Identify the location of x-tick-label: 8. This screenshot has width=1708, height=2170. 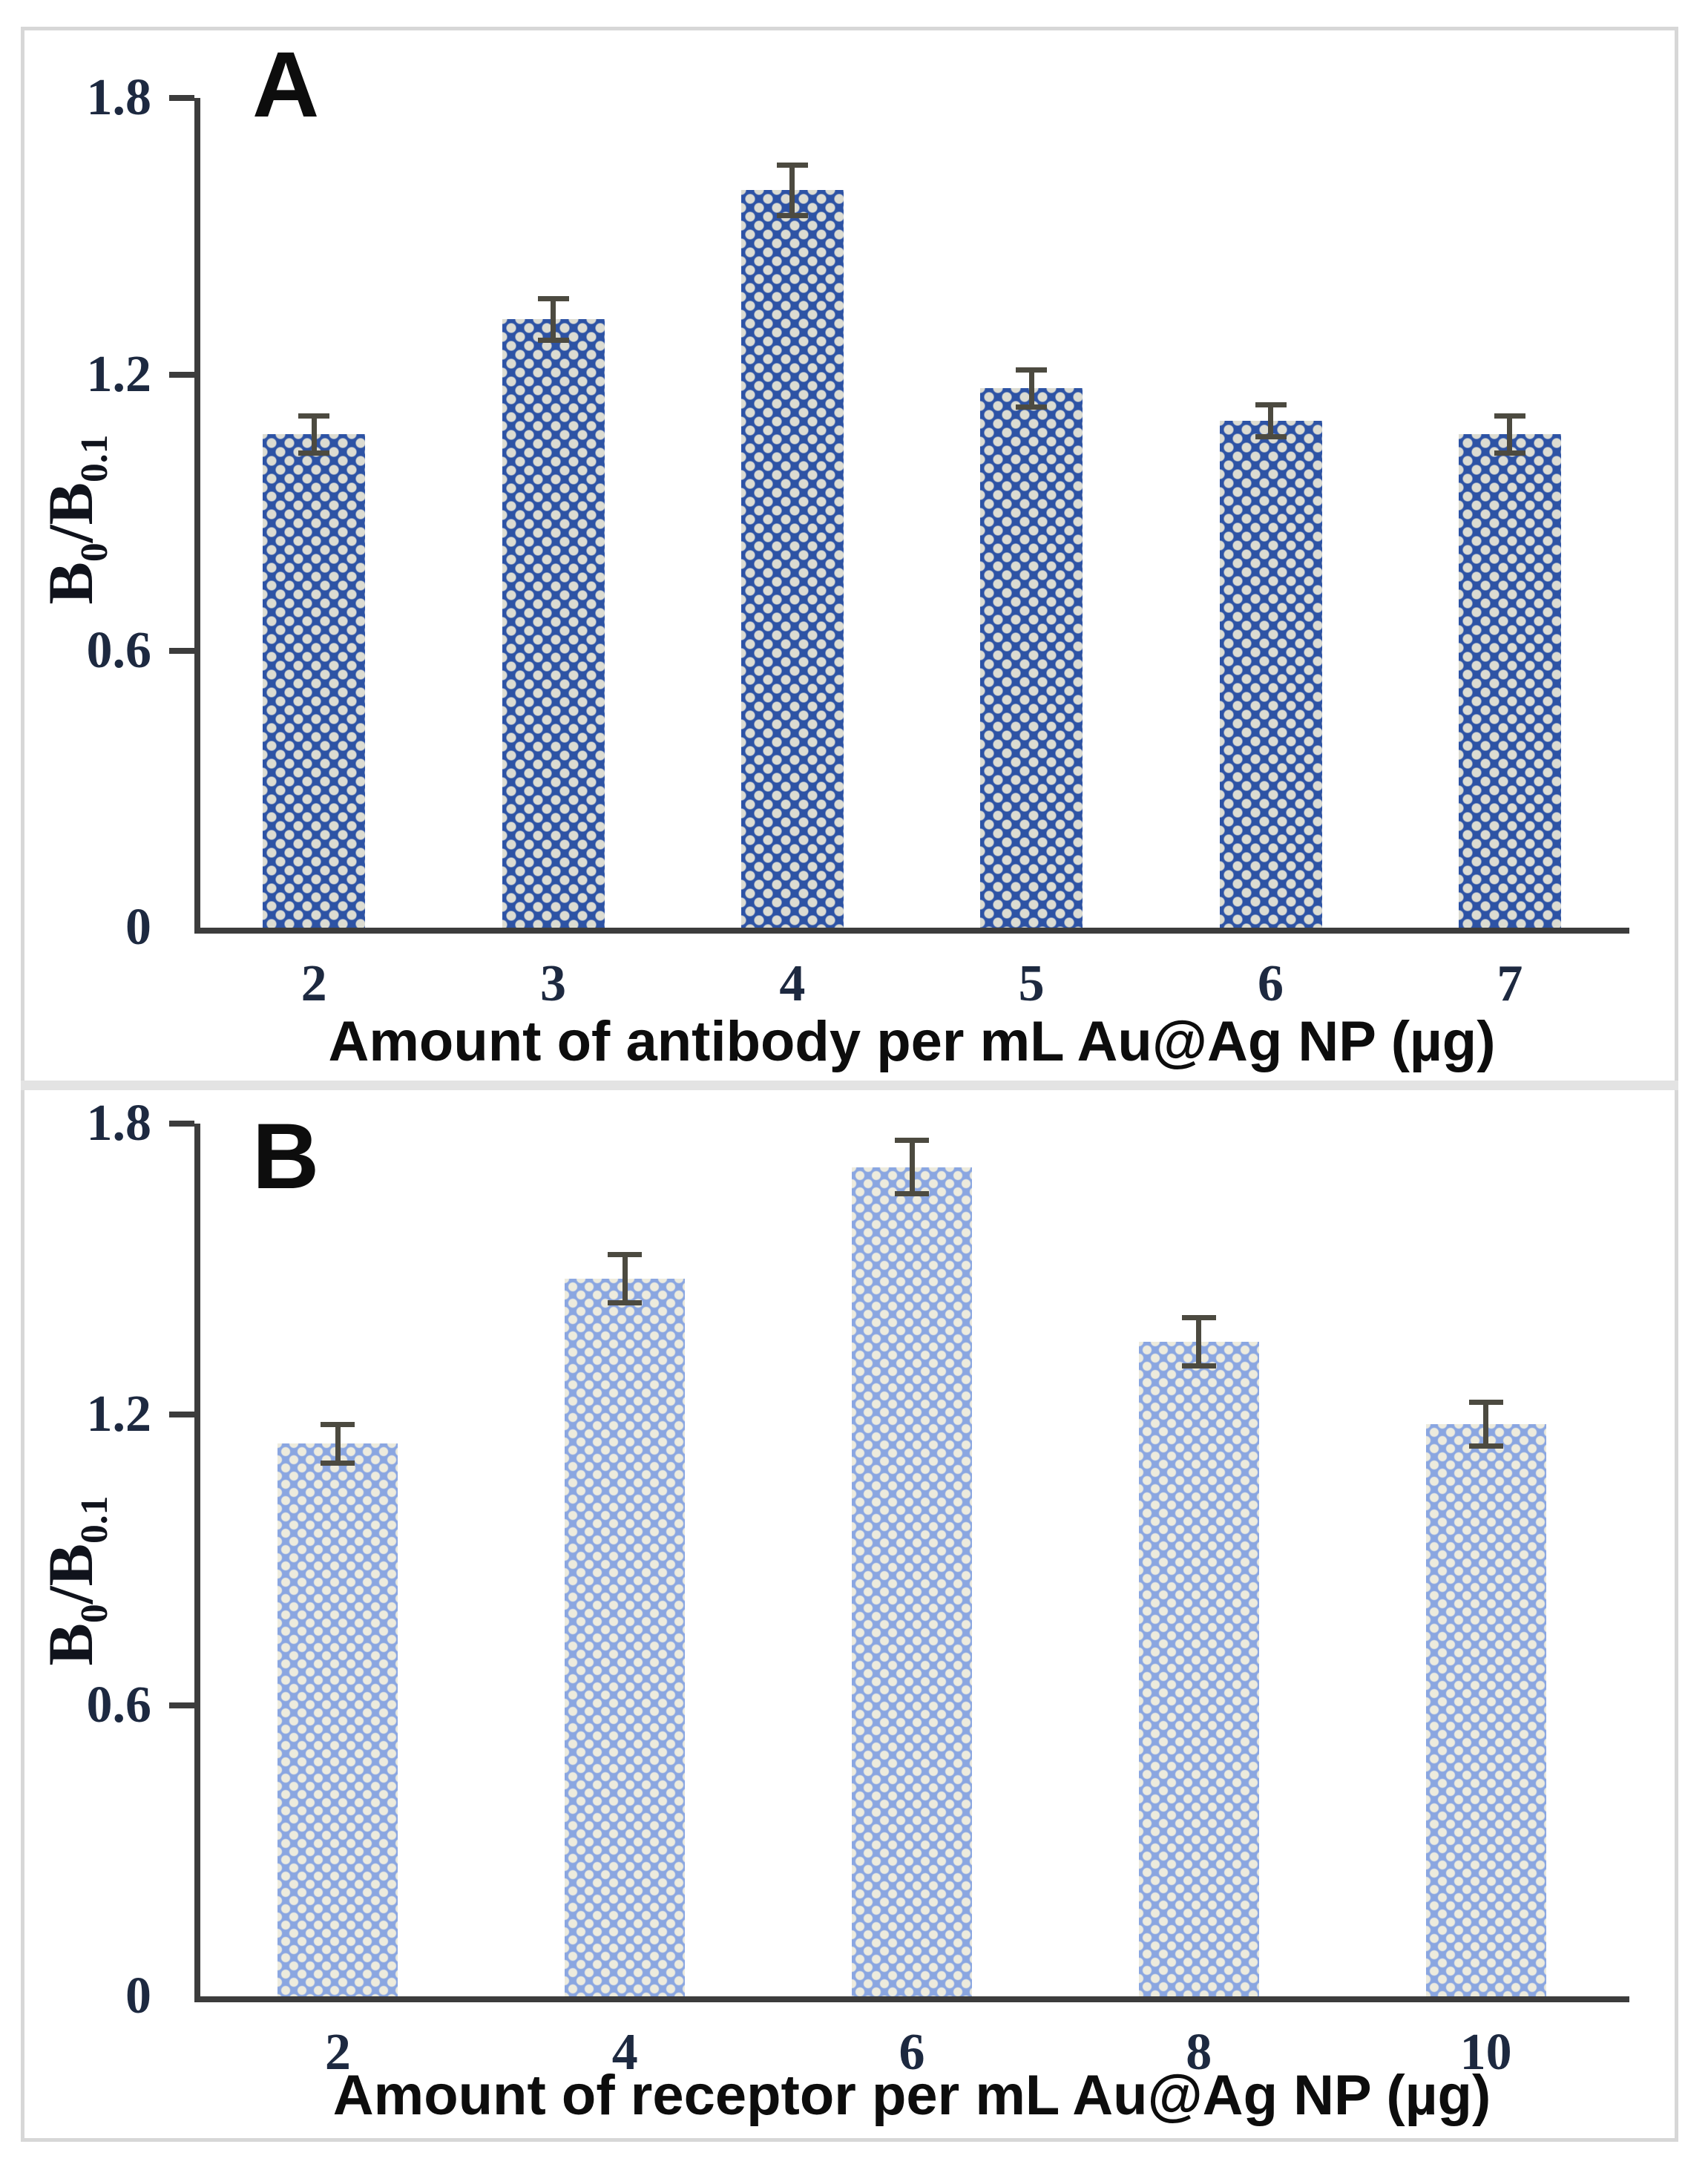
(1199, 2052).